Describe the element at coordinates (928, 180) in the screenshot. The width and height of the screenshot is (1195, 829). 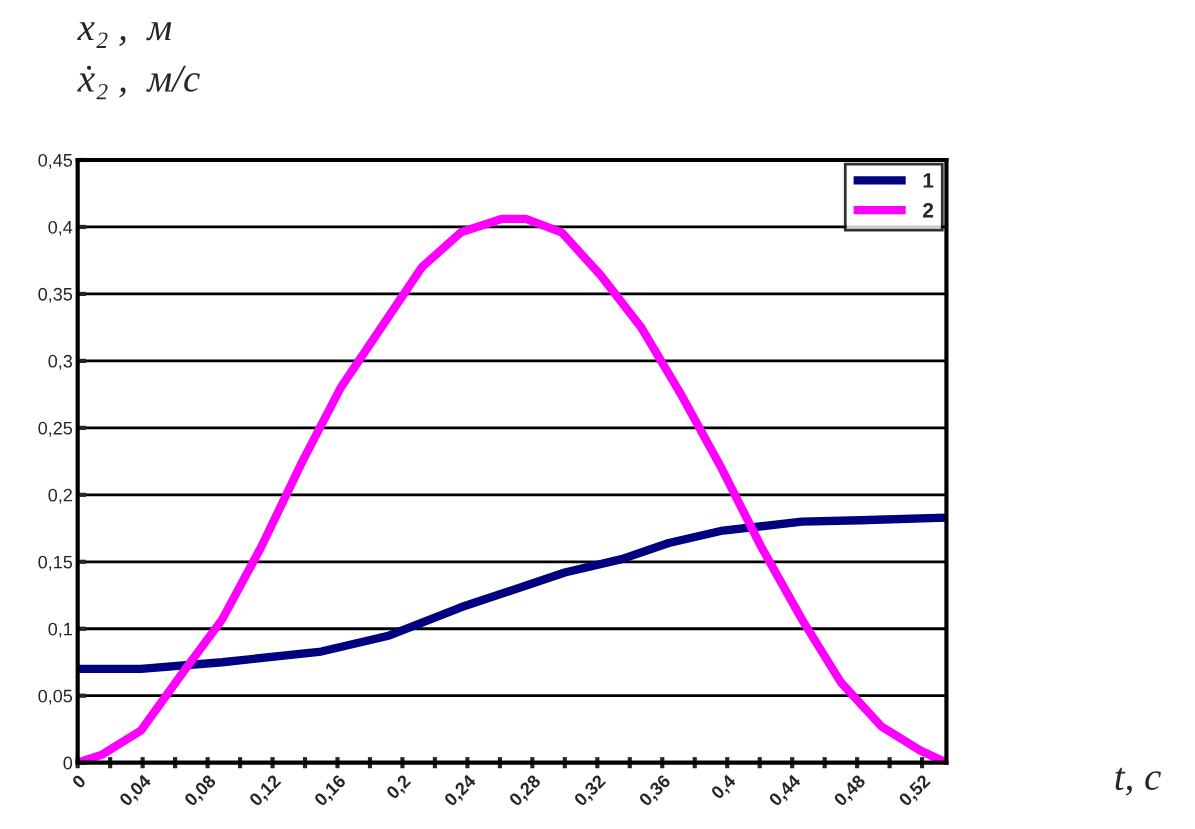
I see `legend-label: 1` at that location.